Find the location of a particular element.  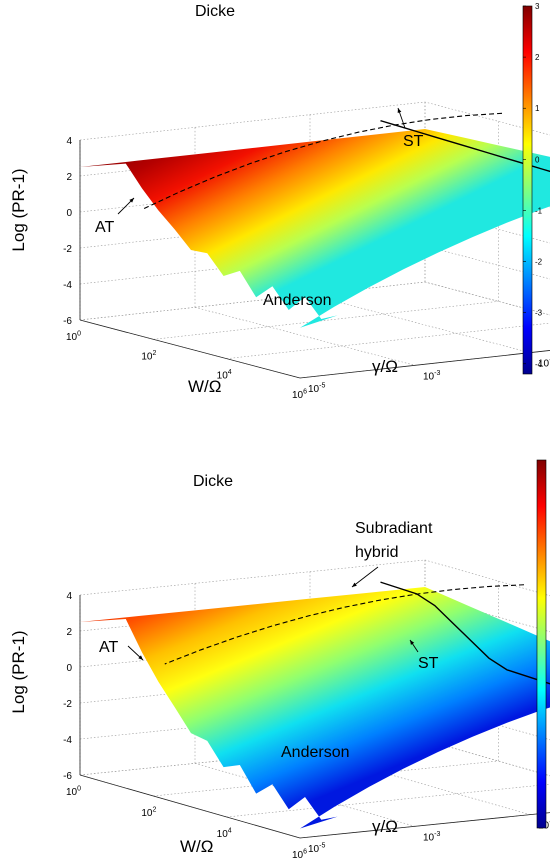

colorbar-tick-label: -3 is located at coordinates (539, 313).